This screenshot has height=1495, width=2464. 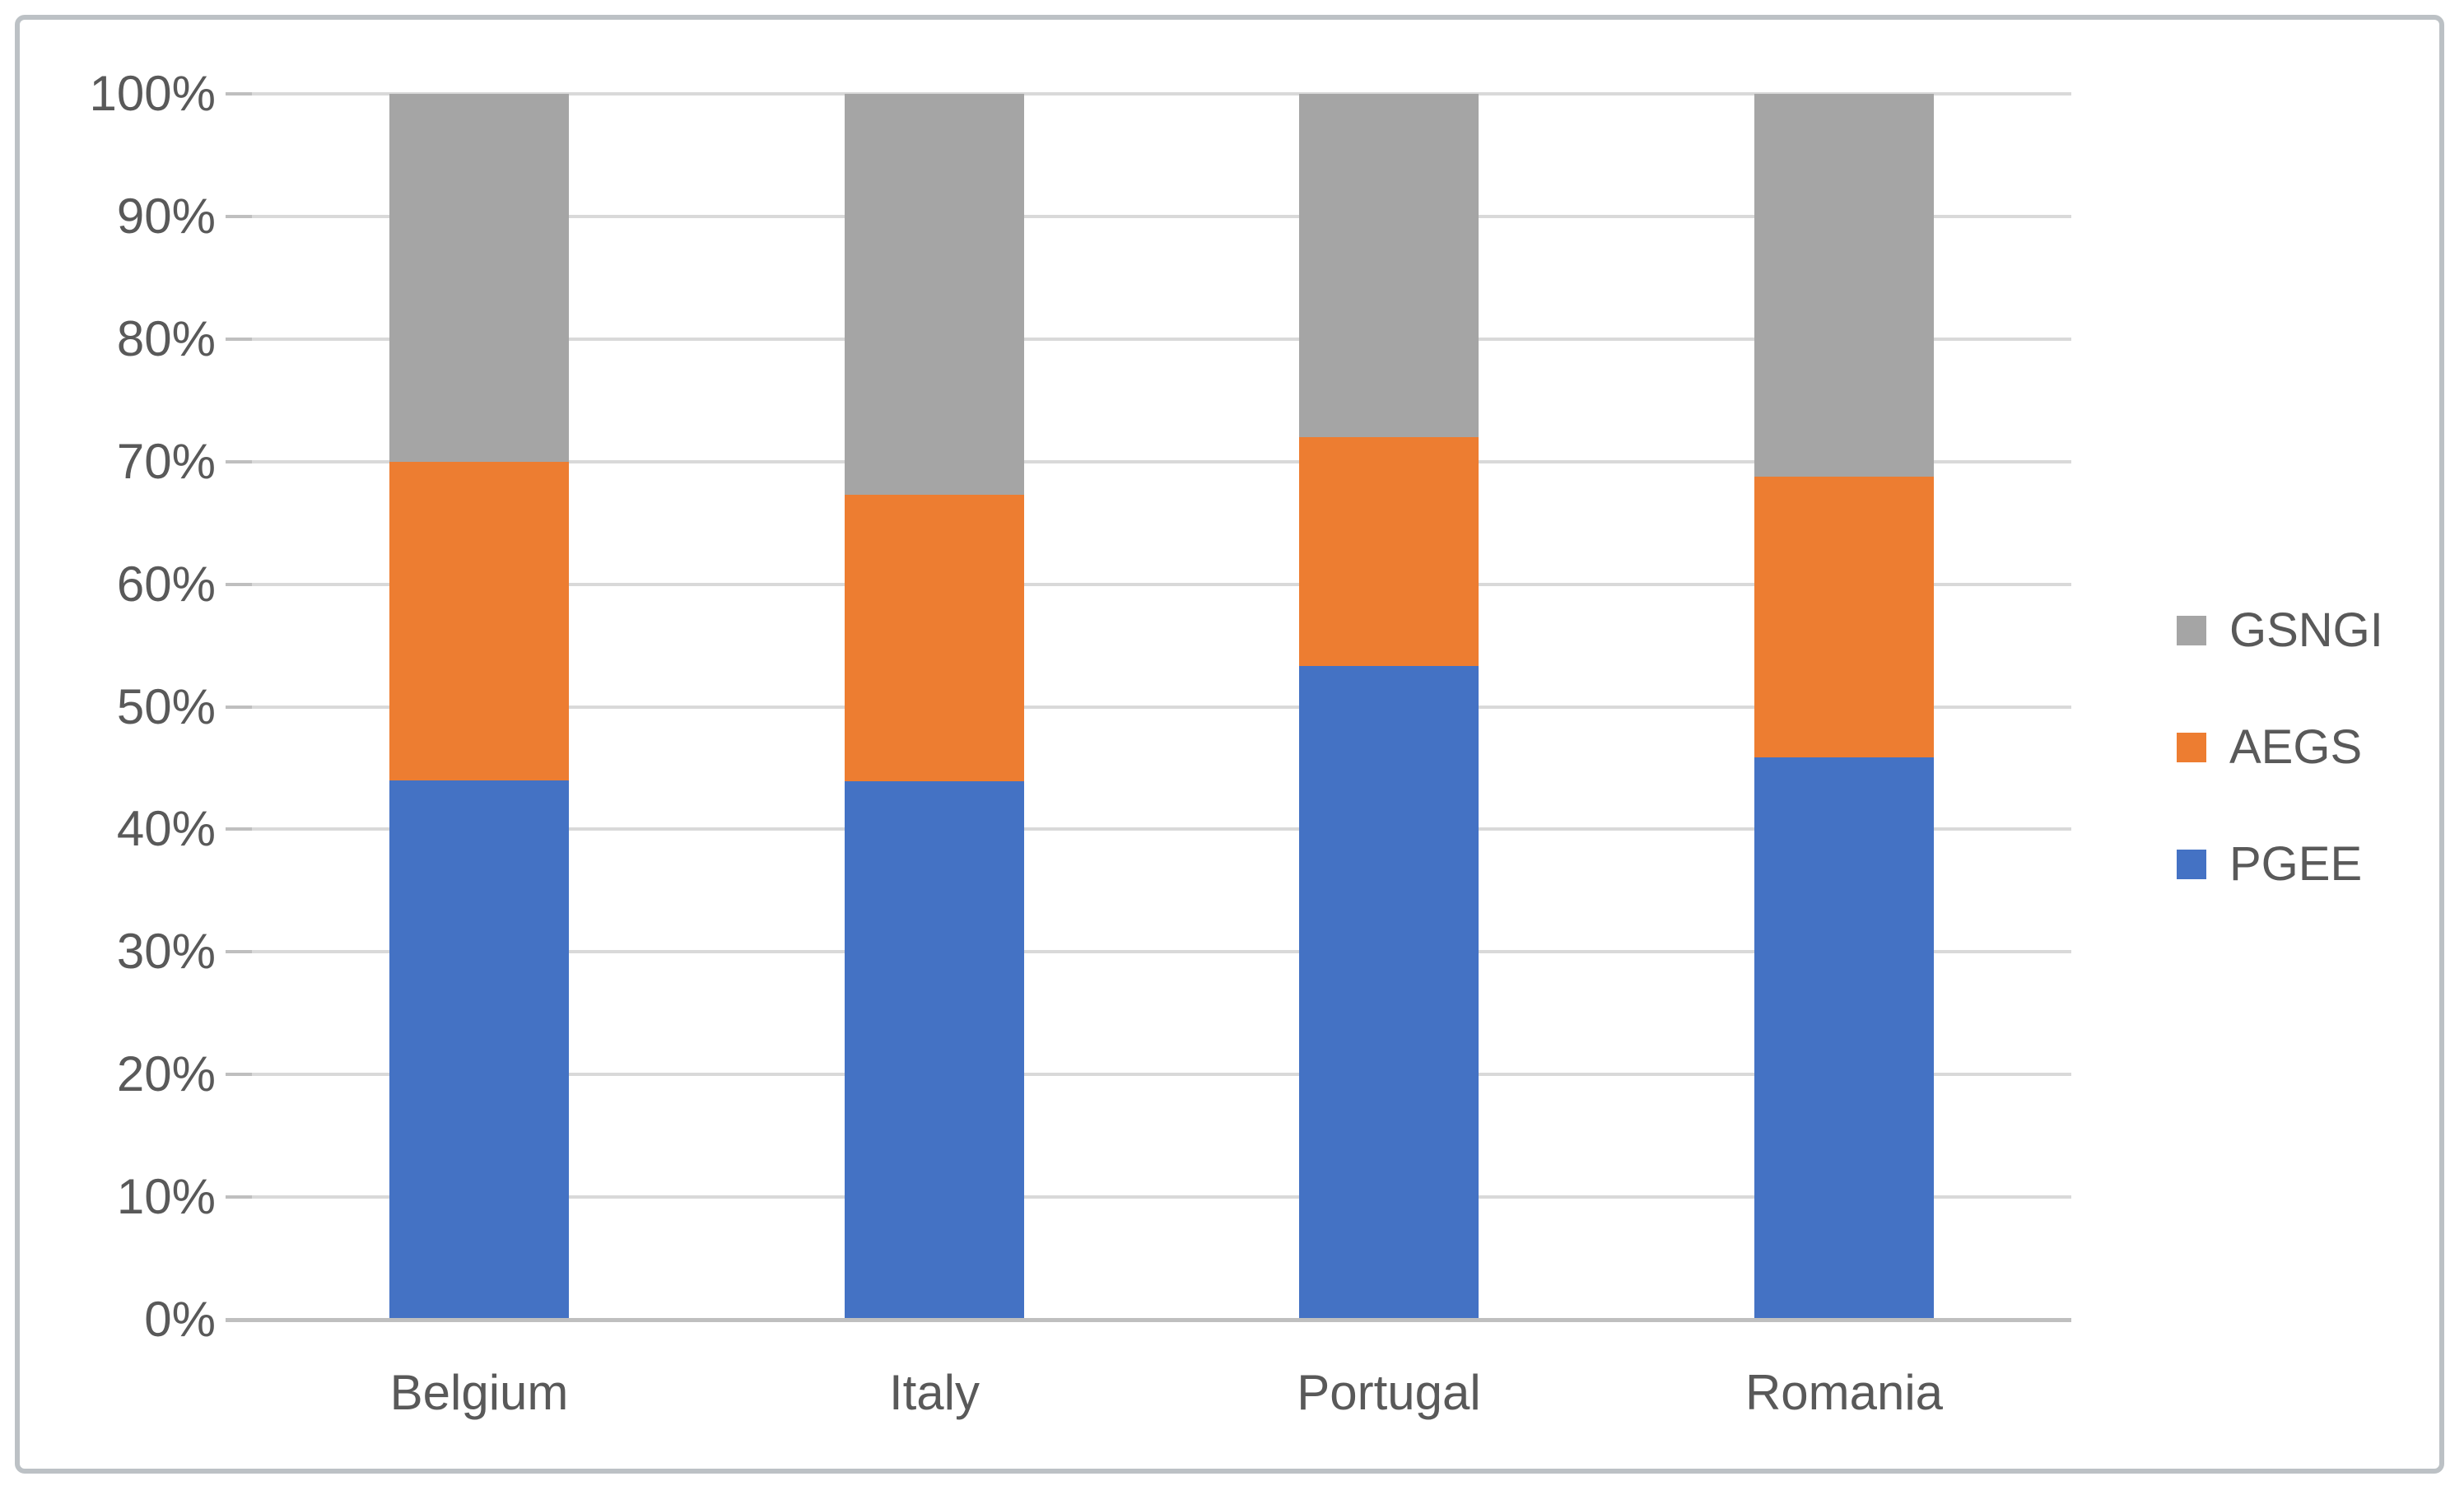 What do you see at coordinates (166, 1073) in the screenshot?
I see `y-axis-label-20: 20%` at bounding box center [166, 1073].